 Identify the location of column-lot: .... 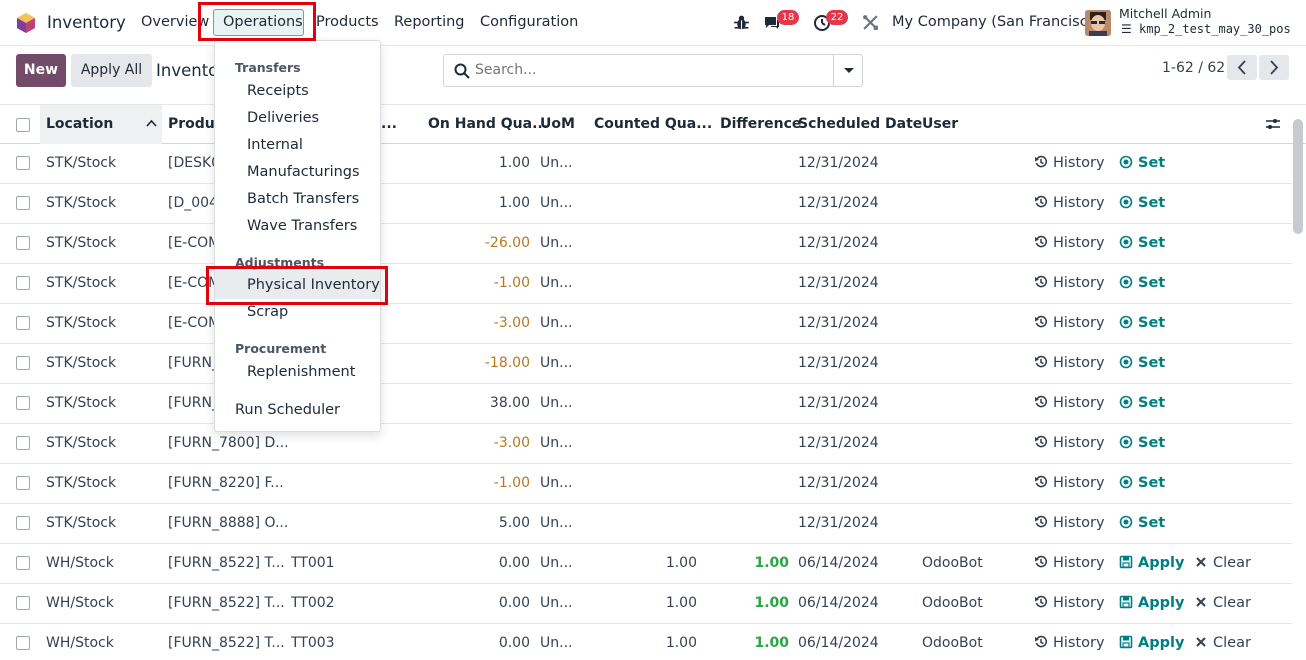
(389, 124).